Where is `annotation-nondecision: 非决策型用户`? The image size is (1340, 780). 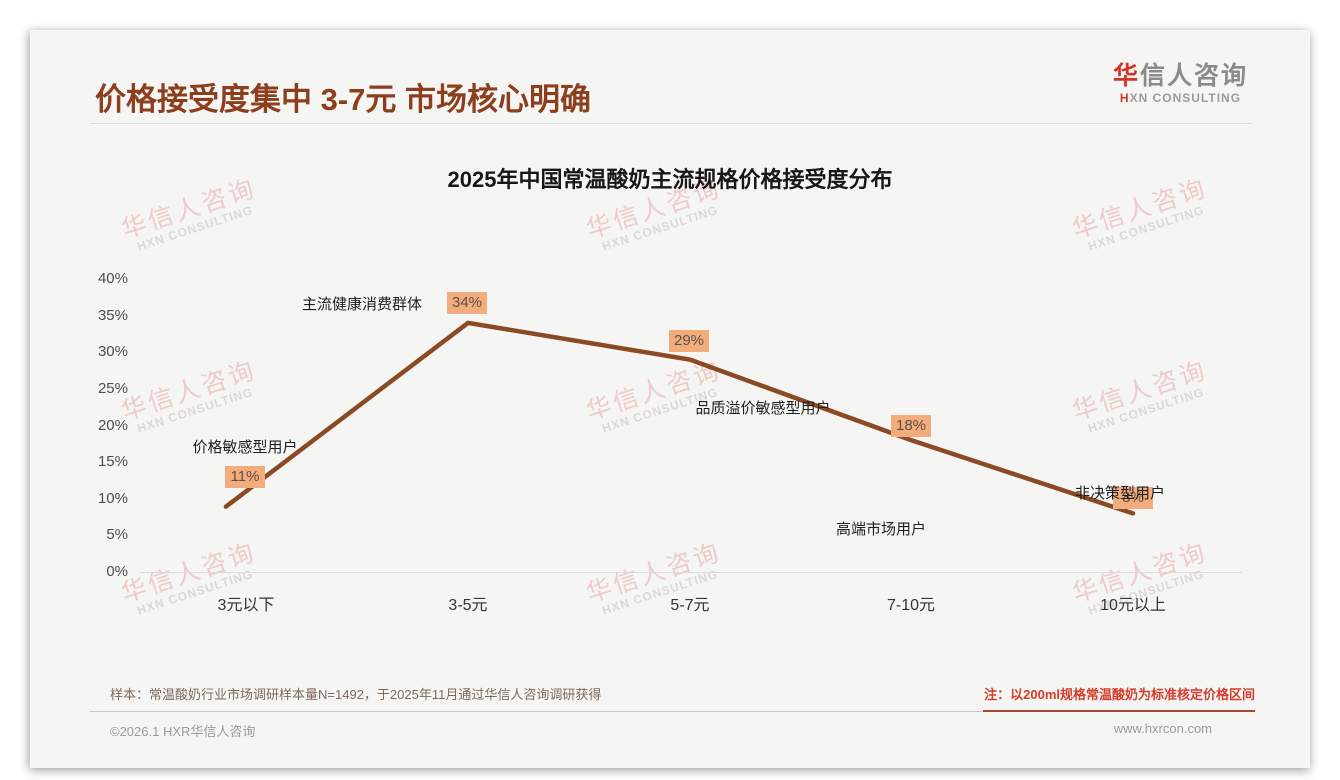
annotation-nondecision: 非决策型用户 is located at coordinates (1120, 493).